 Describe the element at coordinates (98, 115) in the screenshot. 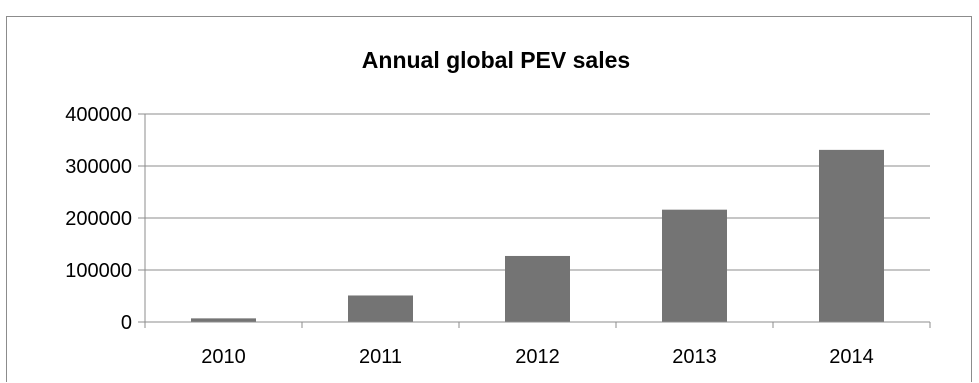

I see `y-tick-label: 400000` at that location.